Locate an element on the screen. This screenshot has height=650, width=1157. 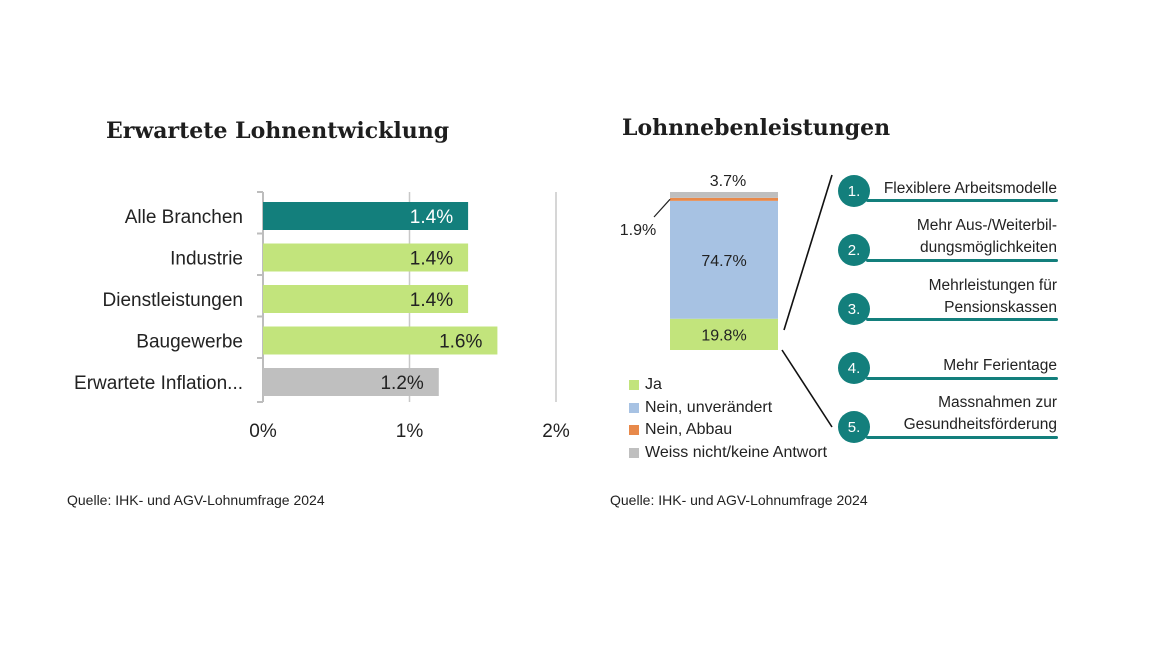
x-tick-label: 0% is located at coordinates (263, 430).